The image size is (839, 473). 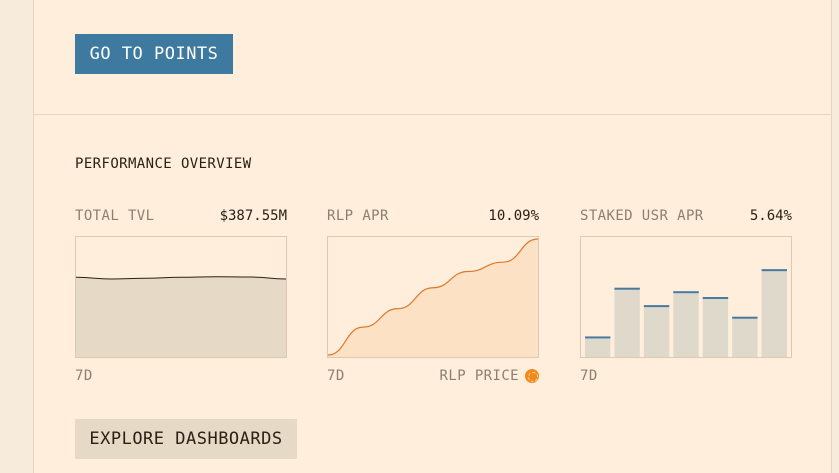 I want to click on rlp-apr-area-fill, so click(x=433, y=298).